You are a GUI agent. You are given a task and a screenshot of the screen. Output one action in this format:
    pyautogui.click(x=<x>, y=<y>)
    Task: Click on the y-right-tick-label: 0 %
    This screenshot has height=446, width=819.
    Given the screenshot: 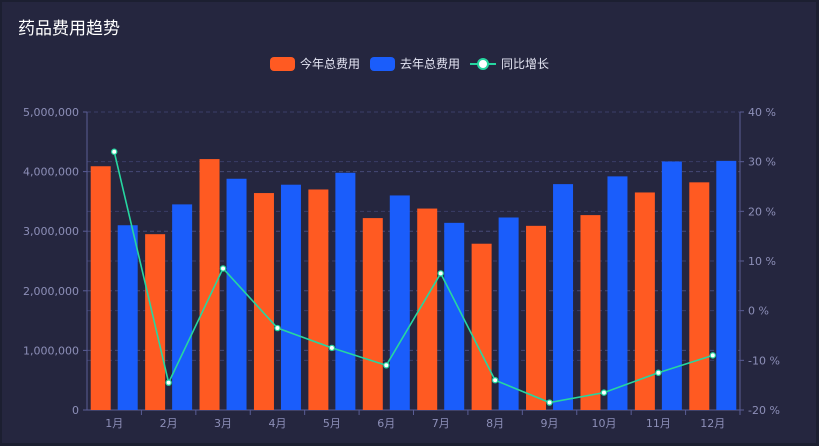 What is the action you would take?
    pyautogui.click(x=758, y=311)
    